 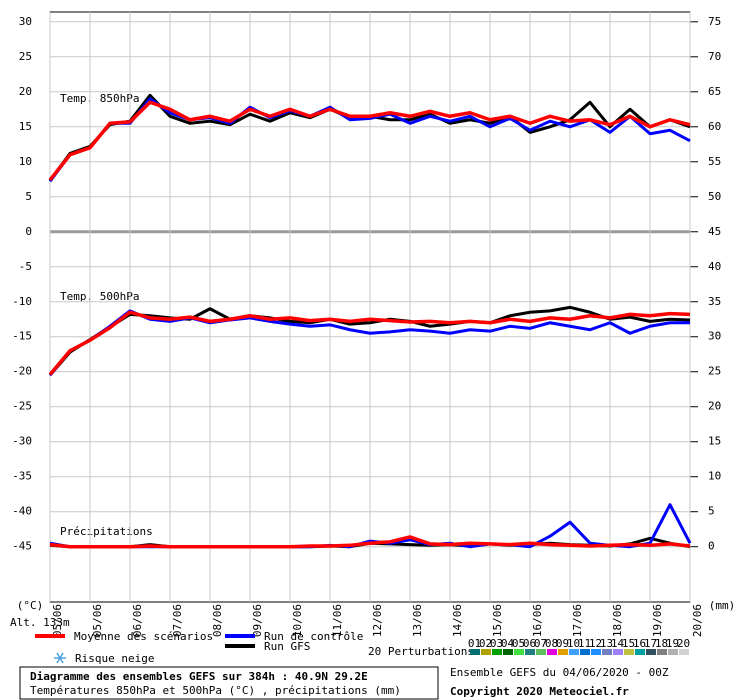 I want to click on y2-tick-label: 20, so click(x=714, y=406).